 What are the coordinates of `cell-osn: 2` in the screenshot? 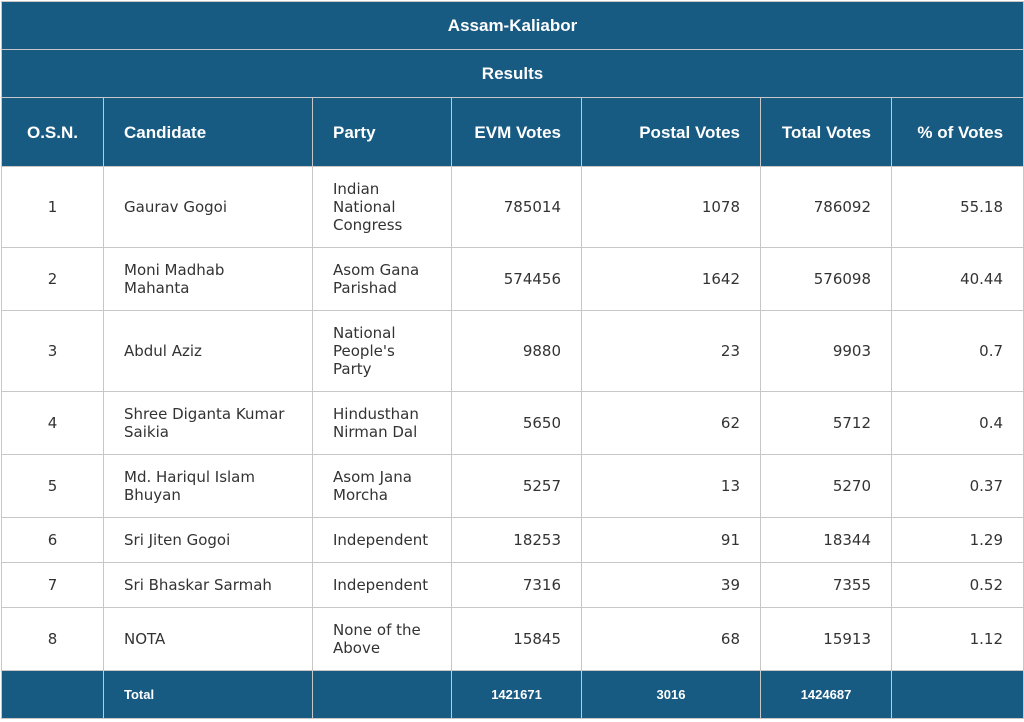 It's located at (52, 279).